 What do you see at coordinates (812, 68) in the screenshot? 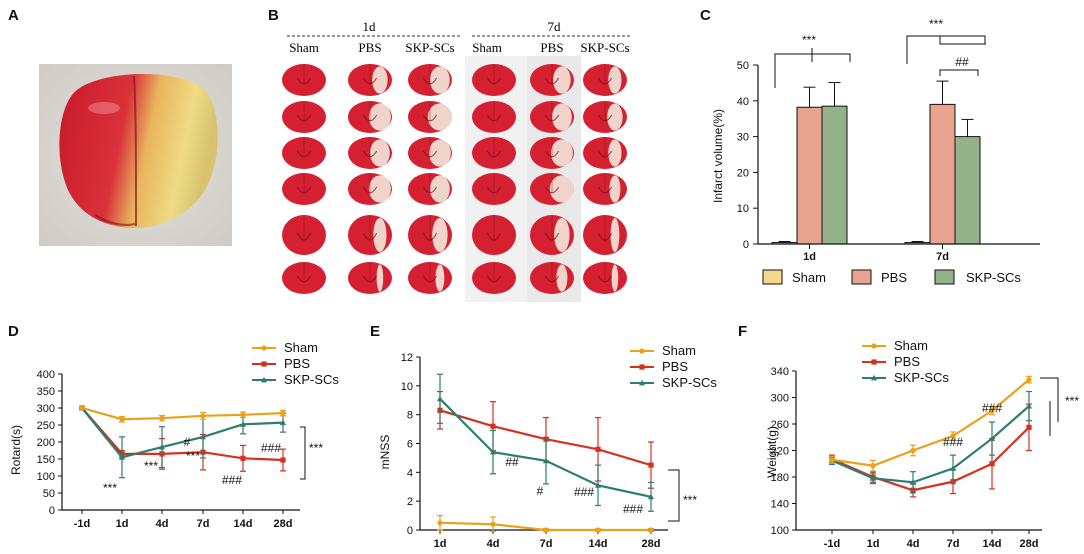
I see `chart-c-bracket-1d` at bounding box center [812, 68].